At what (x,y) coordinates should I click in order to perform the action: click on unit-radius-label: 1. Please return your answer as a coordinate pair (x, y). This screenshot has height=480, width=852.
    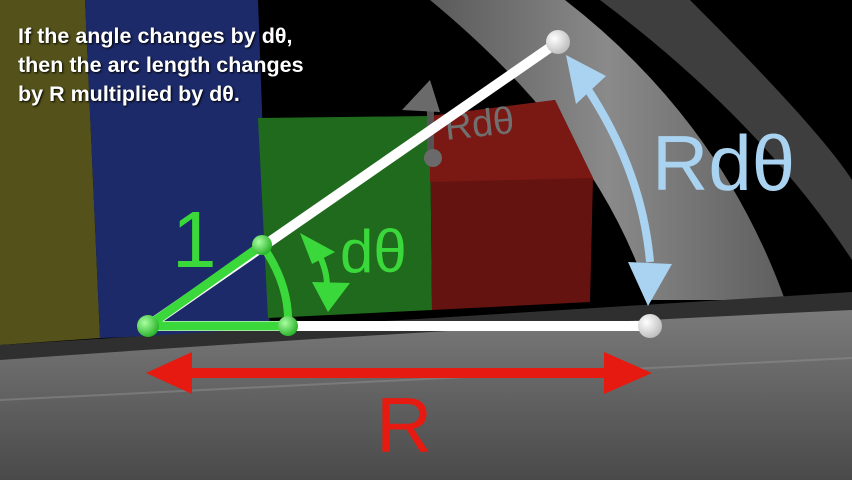
    Looking at the image, I should click on (194, 239).